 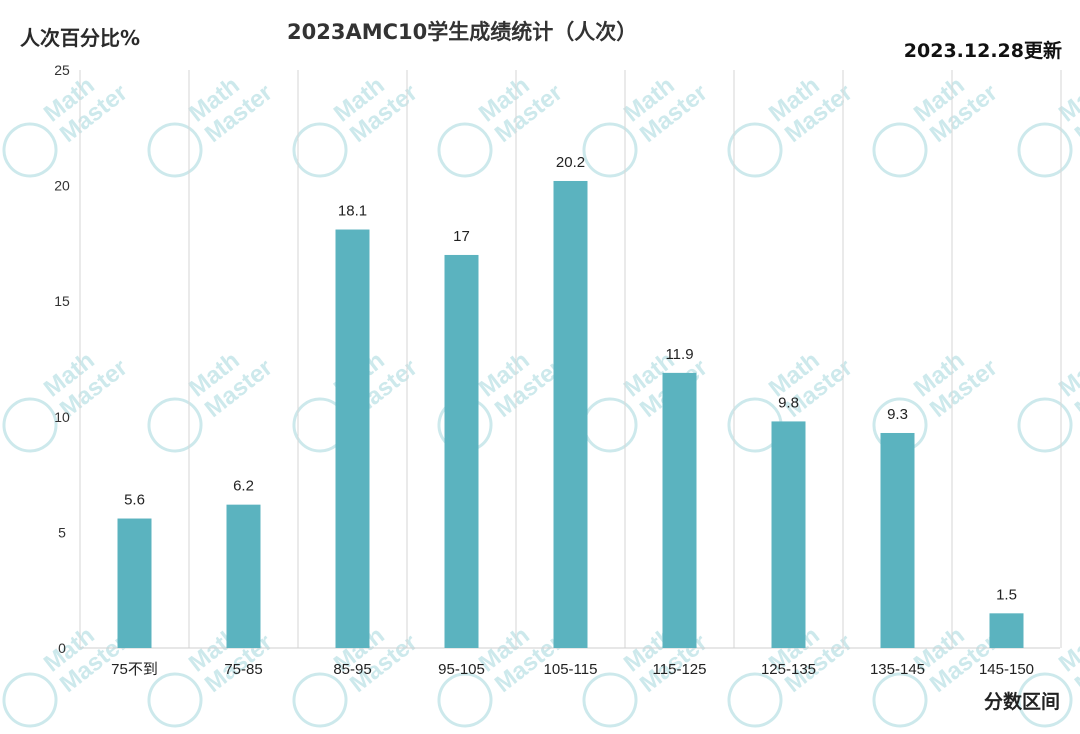 I want to click on y-axis-title: 人次百分比%, so click(x=80, y=38).